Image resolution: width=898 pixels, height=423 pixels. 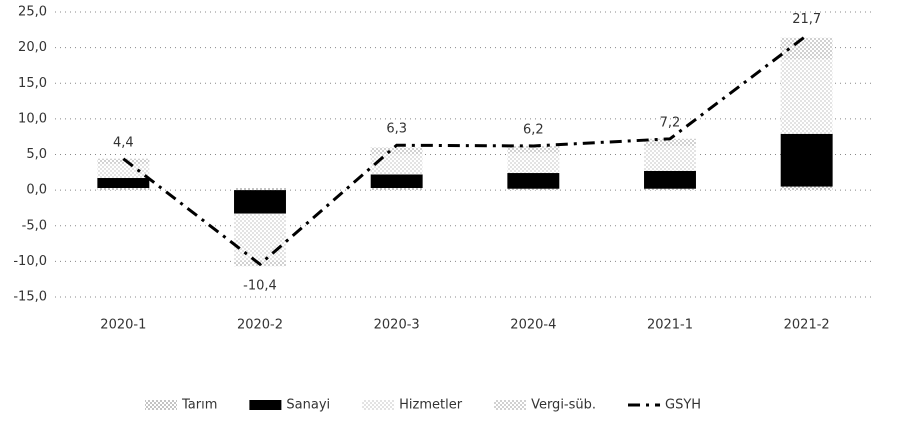 I want to click on legend-label: Vergi-süb., so click(x=563, y=405).